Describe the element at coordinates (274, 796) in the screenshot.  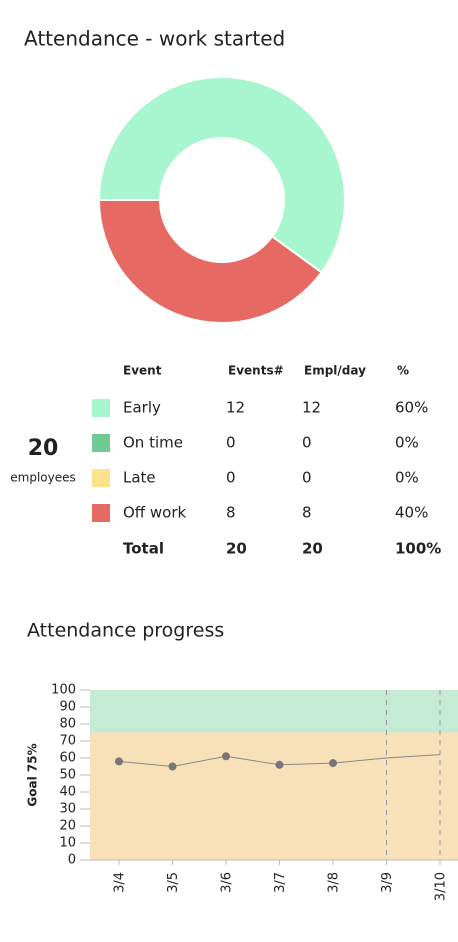
I see `below-goal-zone` at that location.